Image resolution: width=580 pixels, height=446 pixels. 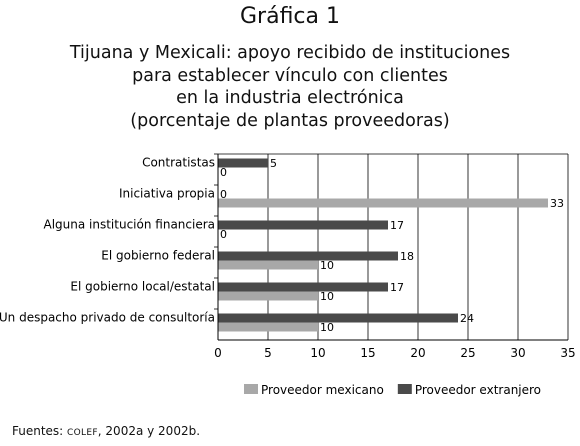 I want to click on source-org: COLEF, so click(x=82, y=433).